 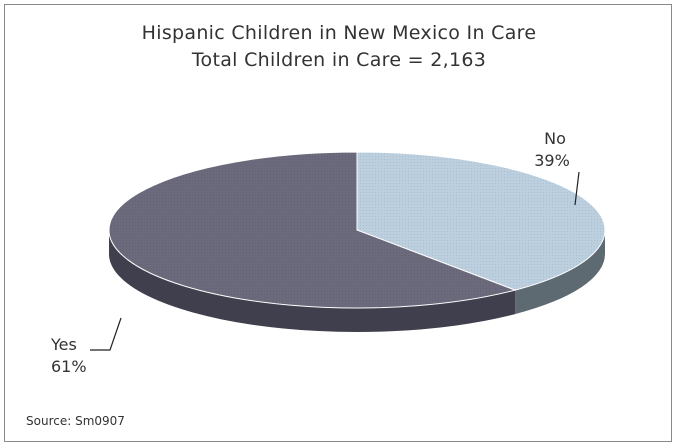 What do you see at coordinates (312, 281) in the screenshot?
I see `pie-side-yes` at bounding box center [312, 281].